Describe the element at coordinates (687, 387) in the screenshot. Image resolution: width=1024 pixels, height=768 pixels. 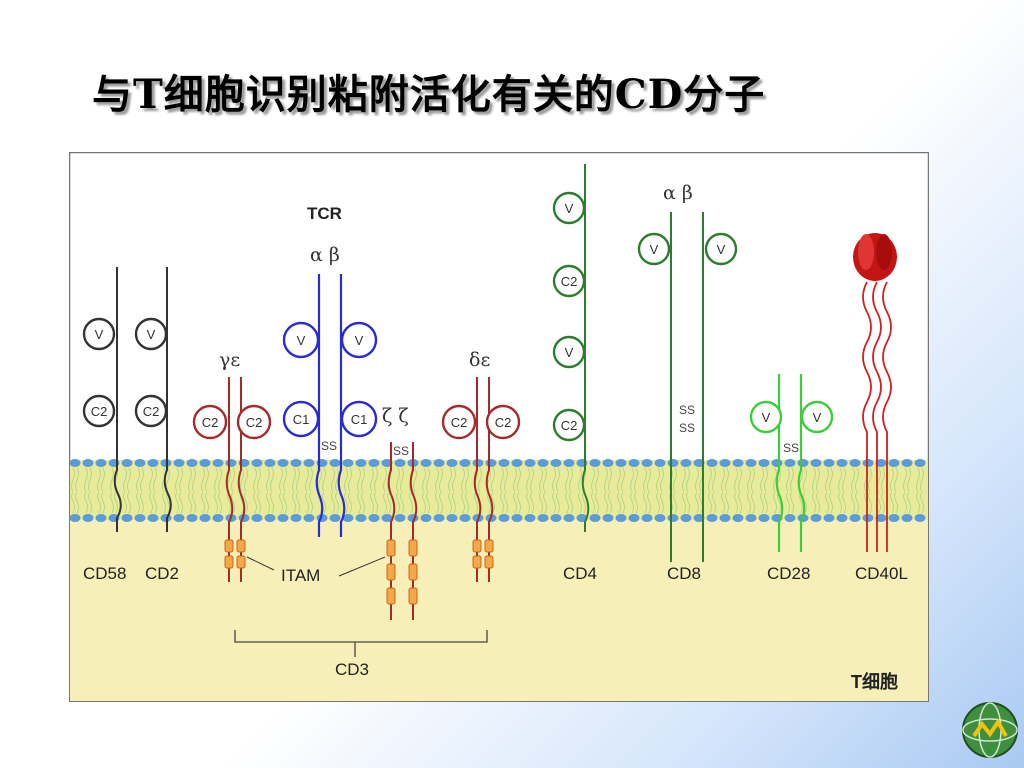
I see `cd8-molecule` at that location.